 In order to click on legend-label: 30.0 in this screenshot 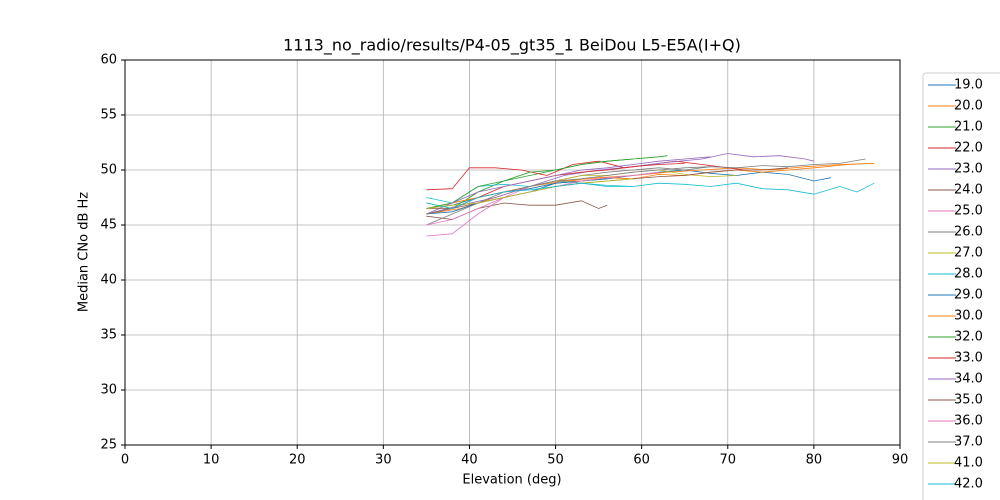, I will do `click(968, 316)`.